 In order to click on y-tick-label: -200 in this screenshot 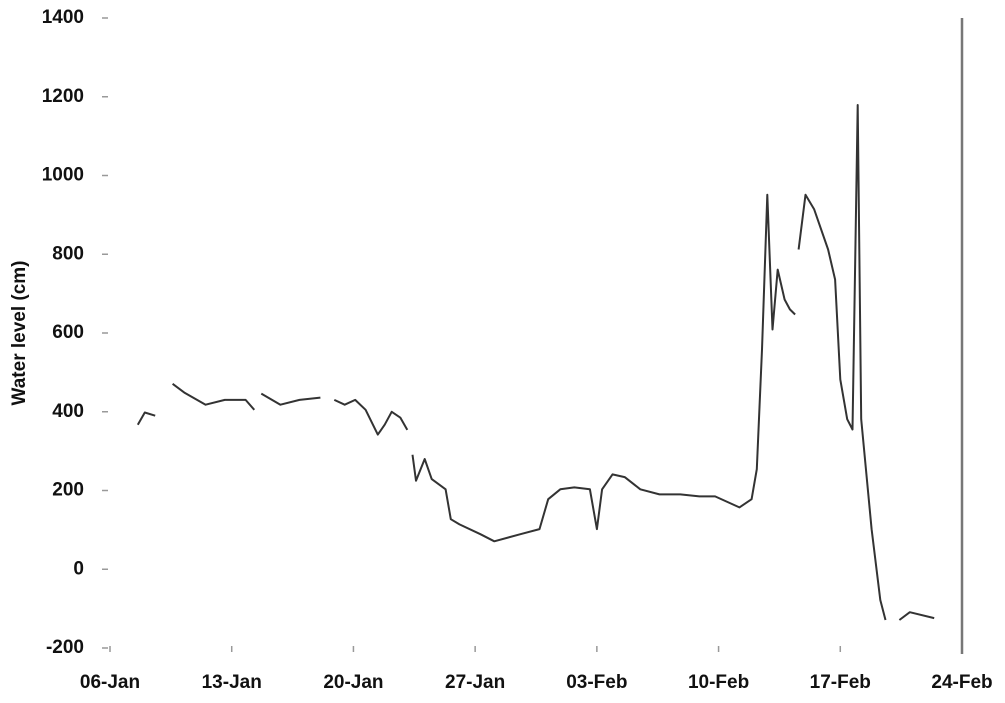, I will do `click(65, 647)`.